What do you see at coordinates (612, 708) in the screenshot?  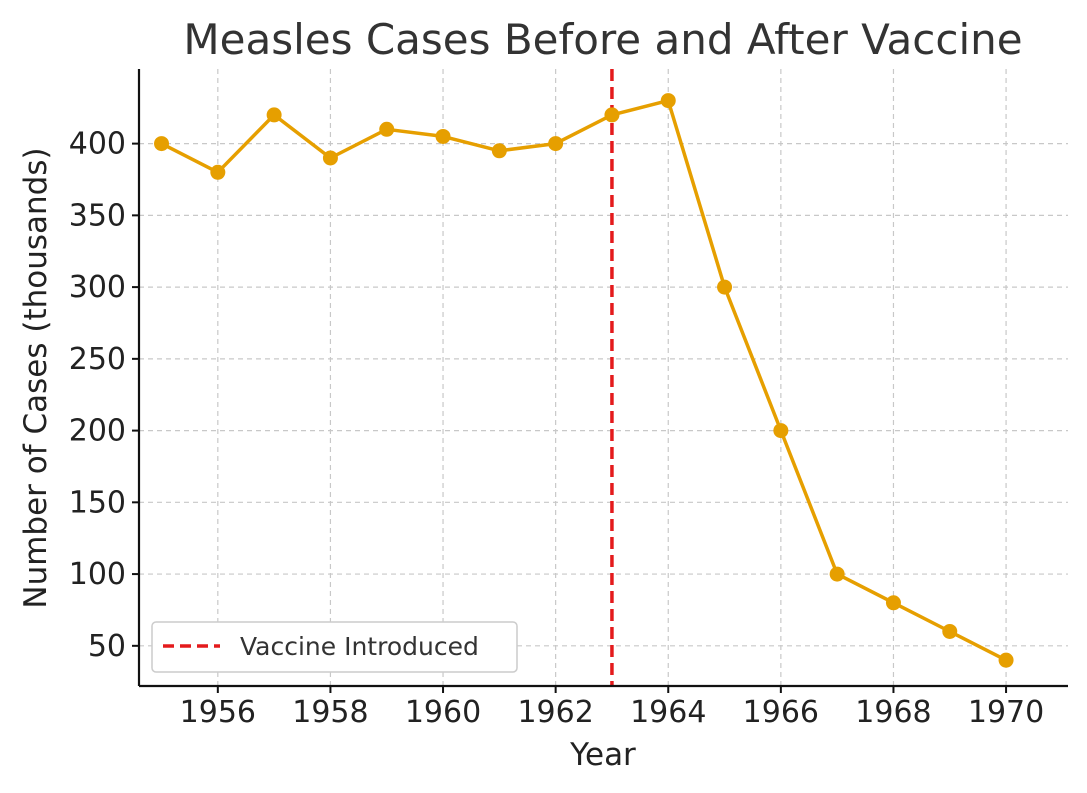 I see `x-ticks: 1956 1958 1960 1962 1964 1966 1968 1970` at bounding box center [612, 708].